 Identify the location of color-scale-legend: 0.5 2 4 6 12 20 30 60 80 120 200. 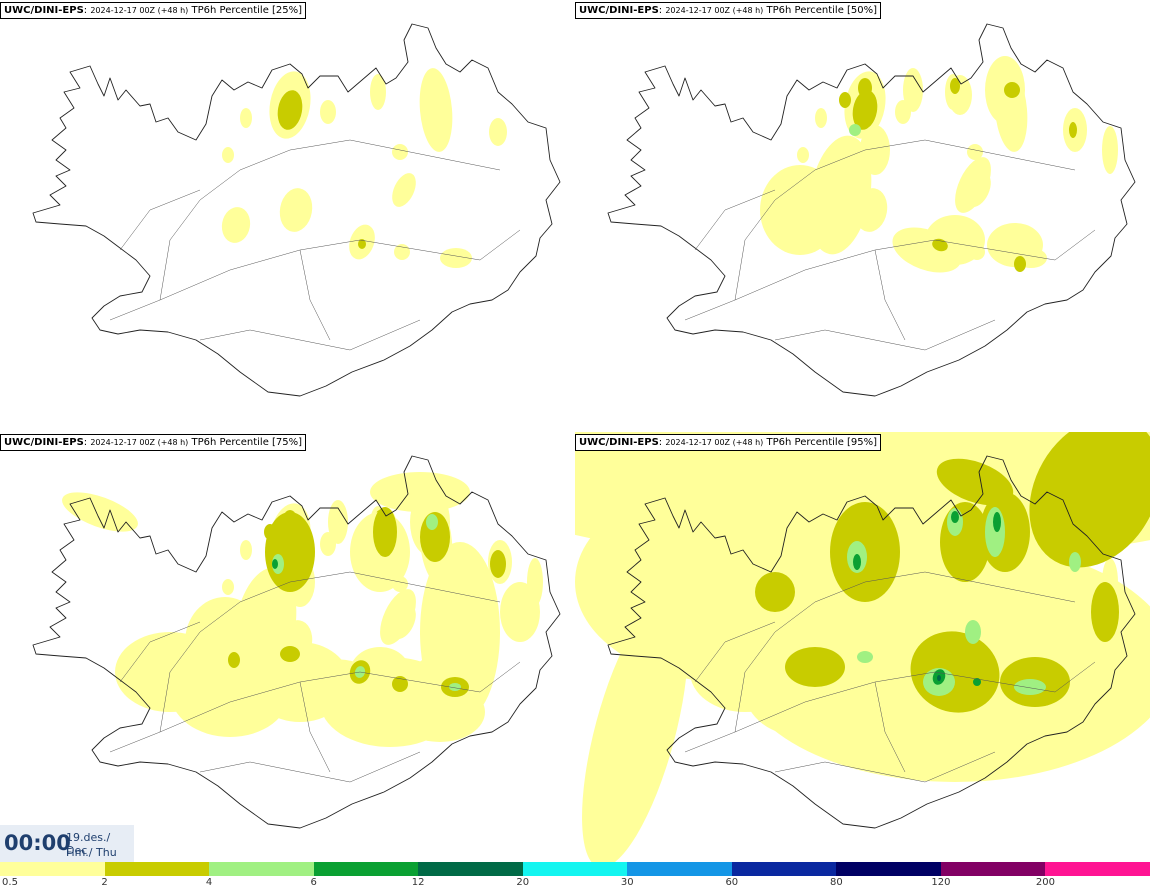
(575, 876).